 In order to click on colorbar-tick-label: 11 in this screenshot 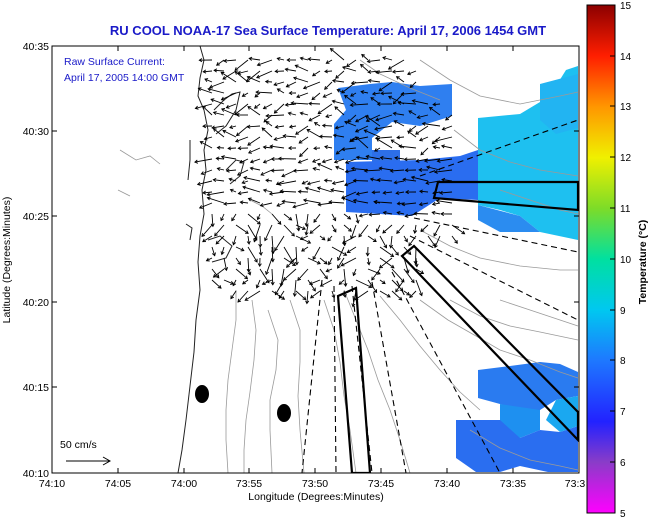, I will do `click(625, 209)`.